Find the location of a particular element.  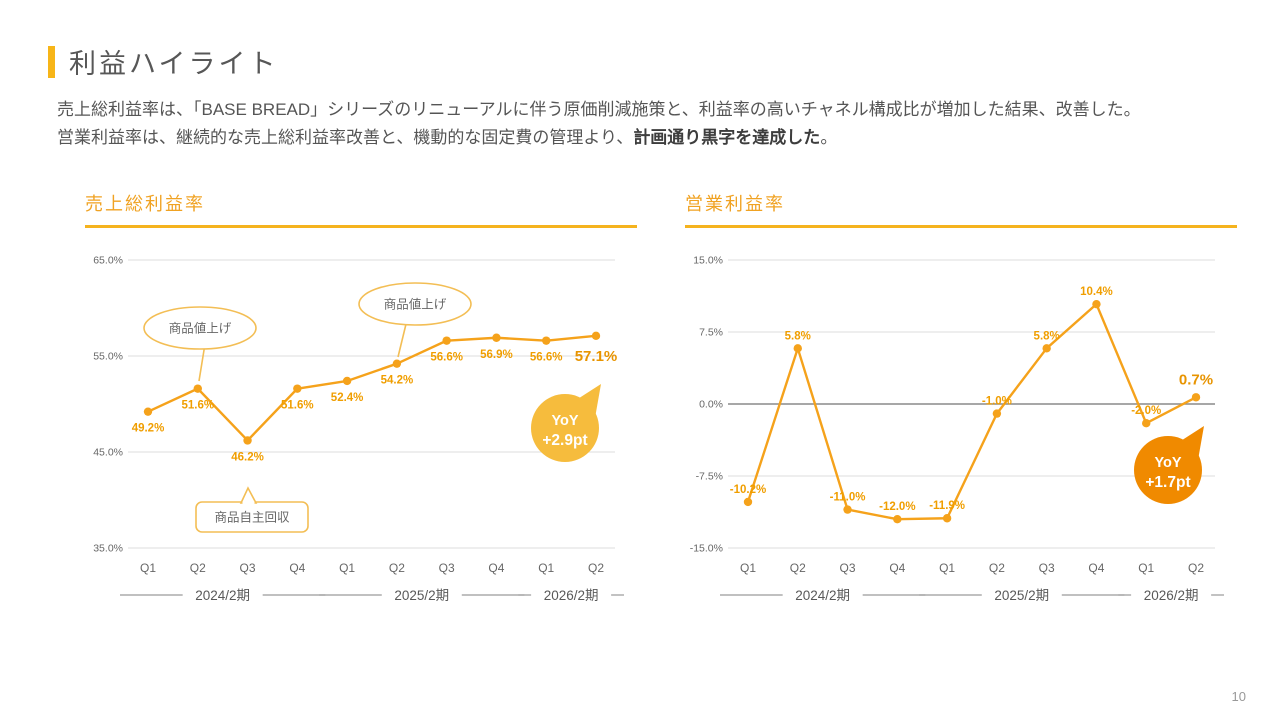

svg-text: 15.0% is located at coordinates (708, 261).